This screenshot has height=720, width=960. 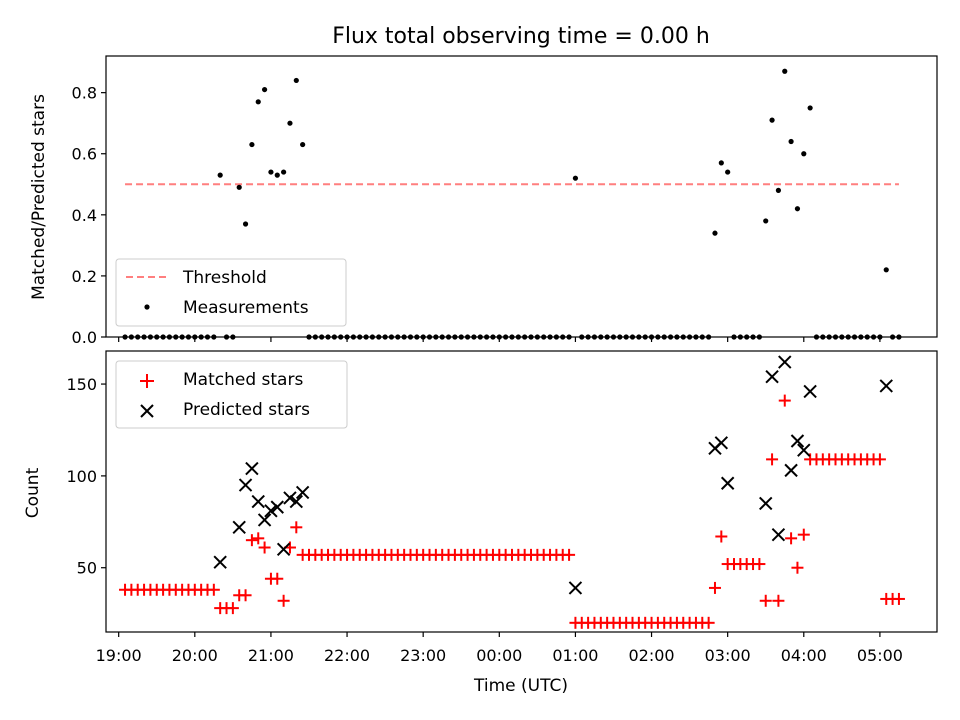 I want to click on legend-predicted-swatch, so click(x=147, y=411).